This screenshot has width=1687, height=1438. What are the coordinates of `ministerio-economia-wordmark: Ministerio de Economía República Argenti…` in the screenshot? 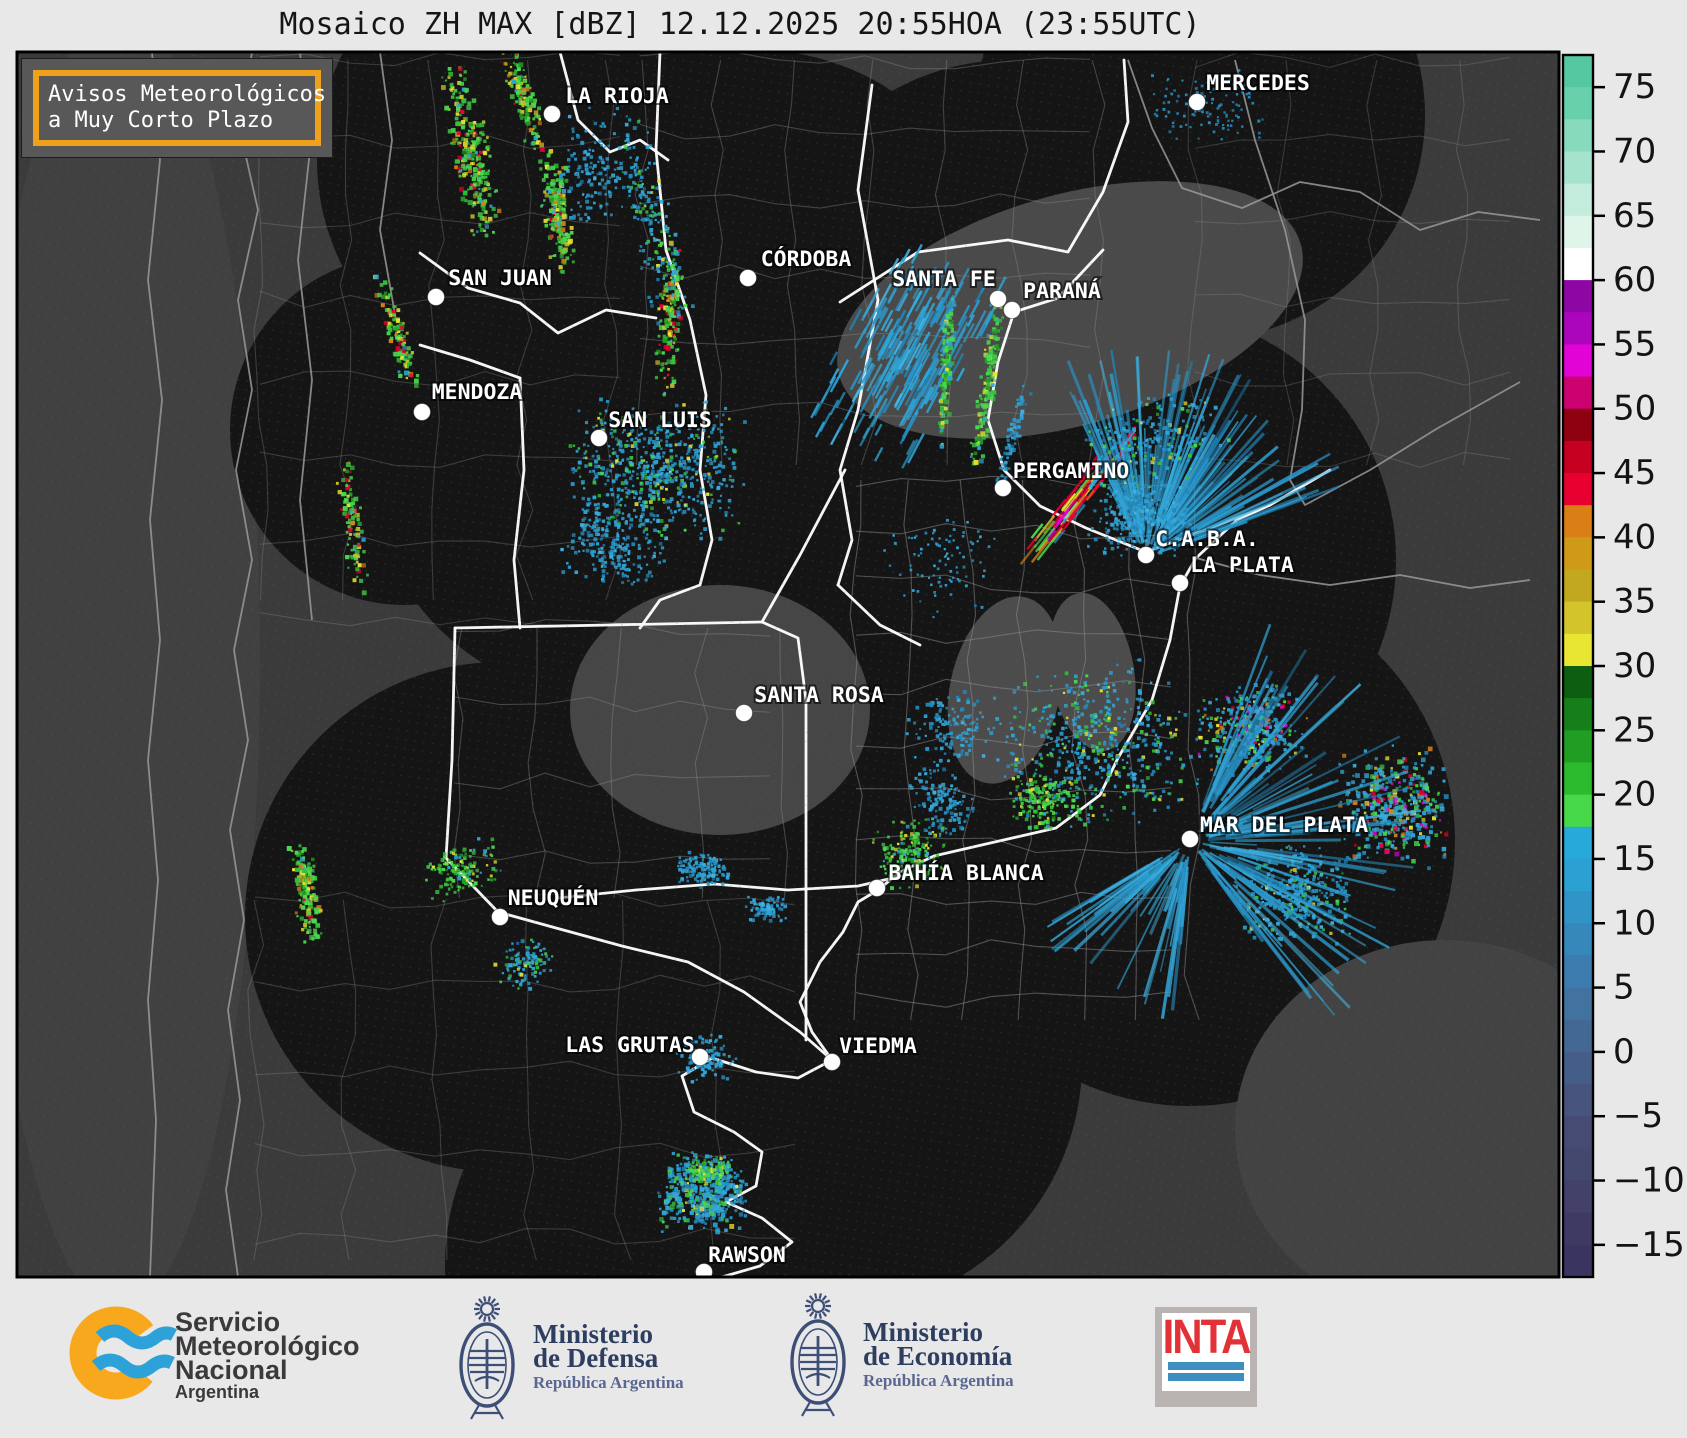 It's located at (938, 1354).